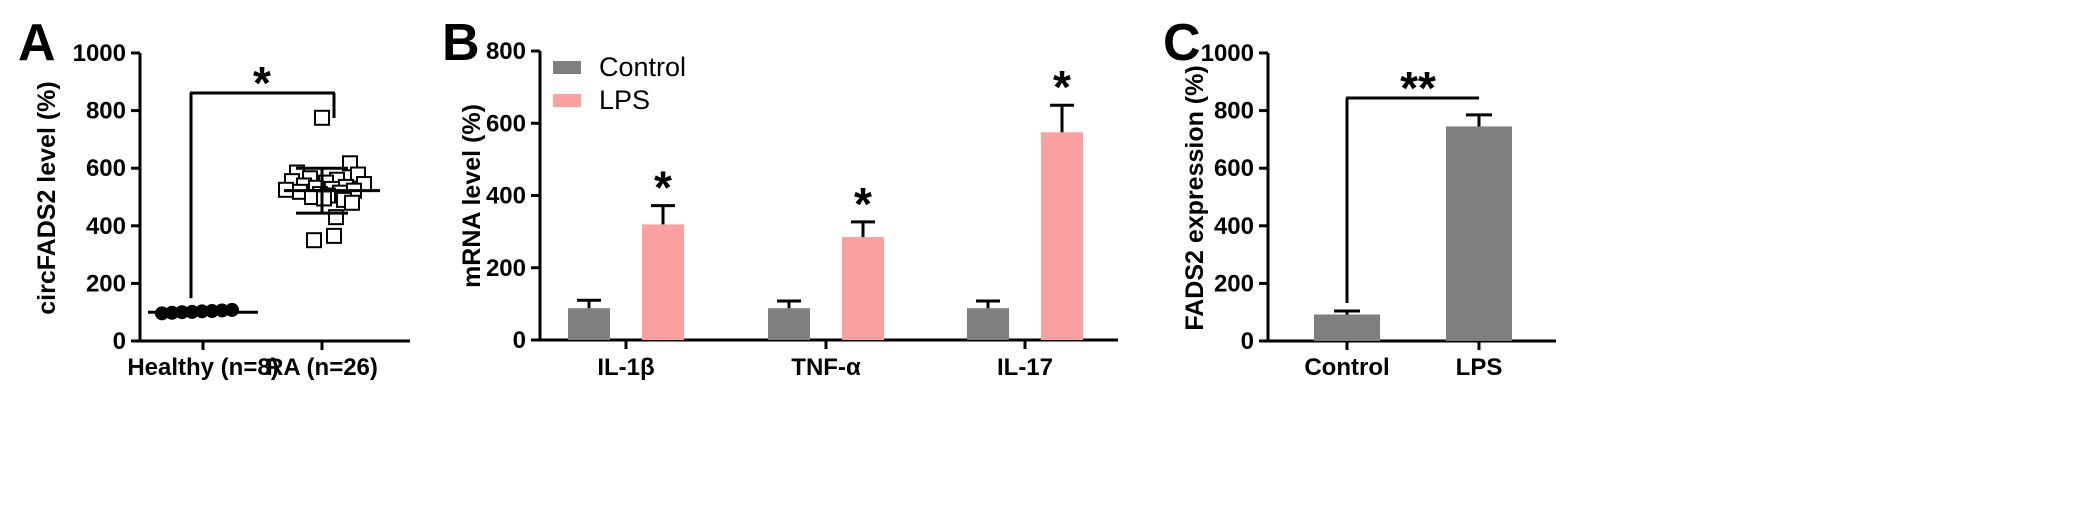 The image size is (2079, 509). Describe the element at coordinates (461, 43) in the screenshot. I see `panel-letter-b: B` at that location.